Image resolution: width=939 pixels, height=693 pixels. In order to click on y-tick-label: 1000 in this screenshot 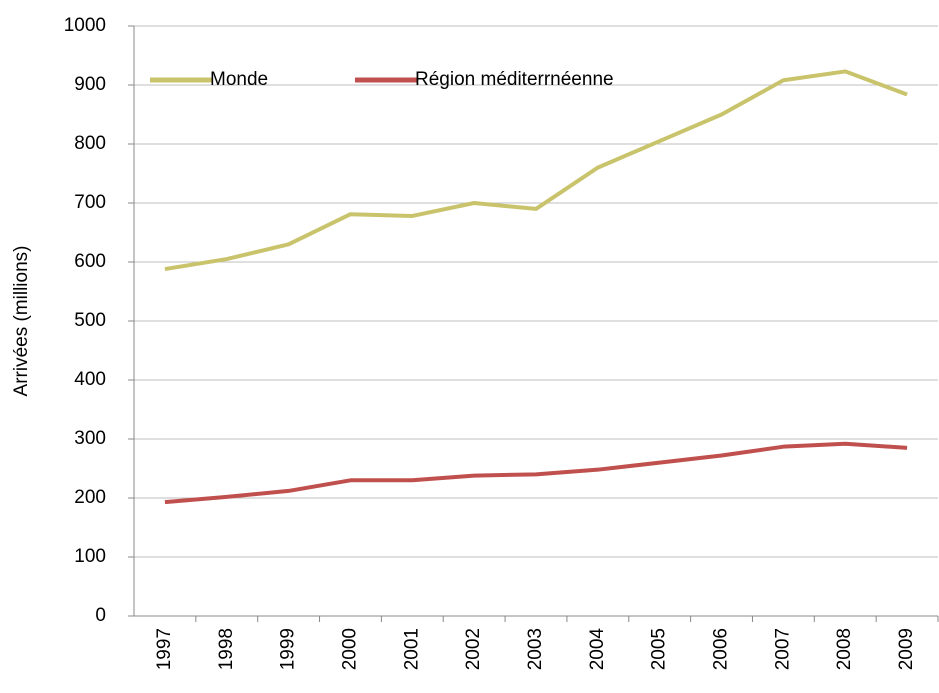, I will do `click(85, 25)`.